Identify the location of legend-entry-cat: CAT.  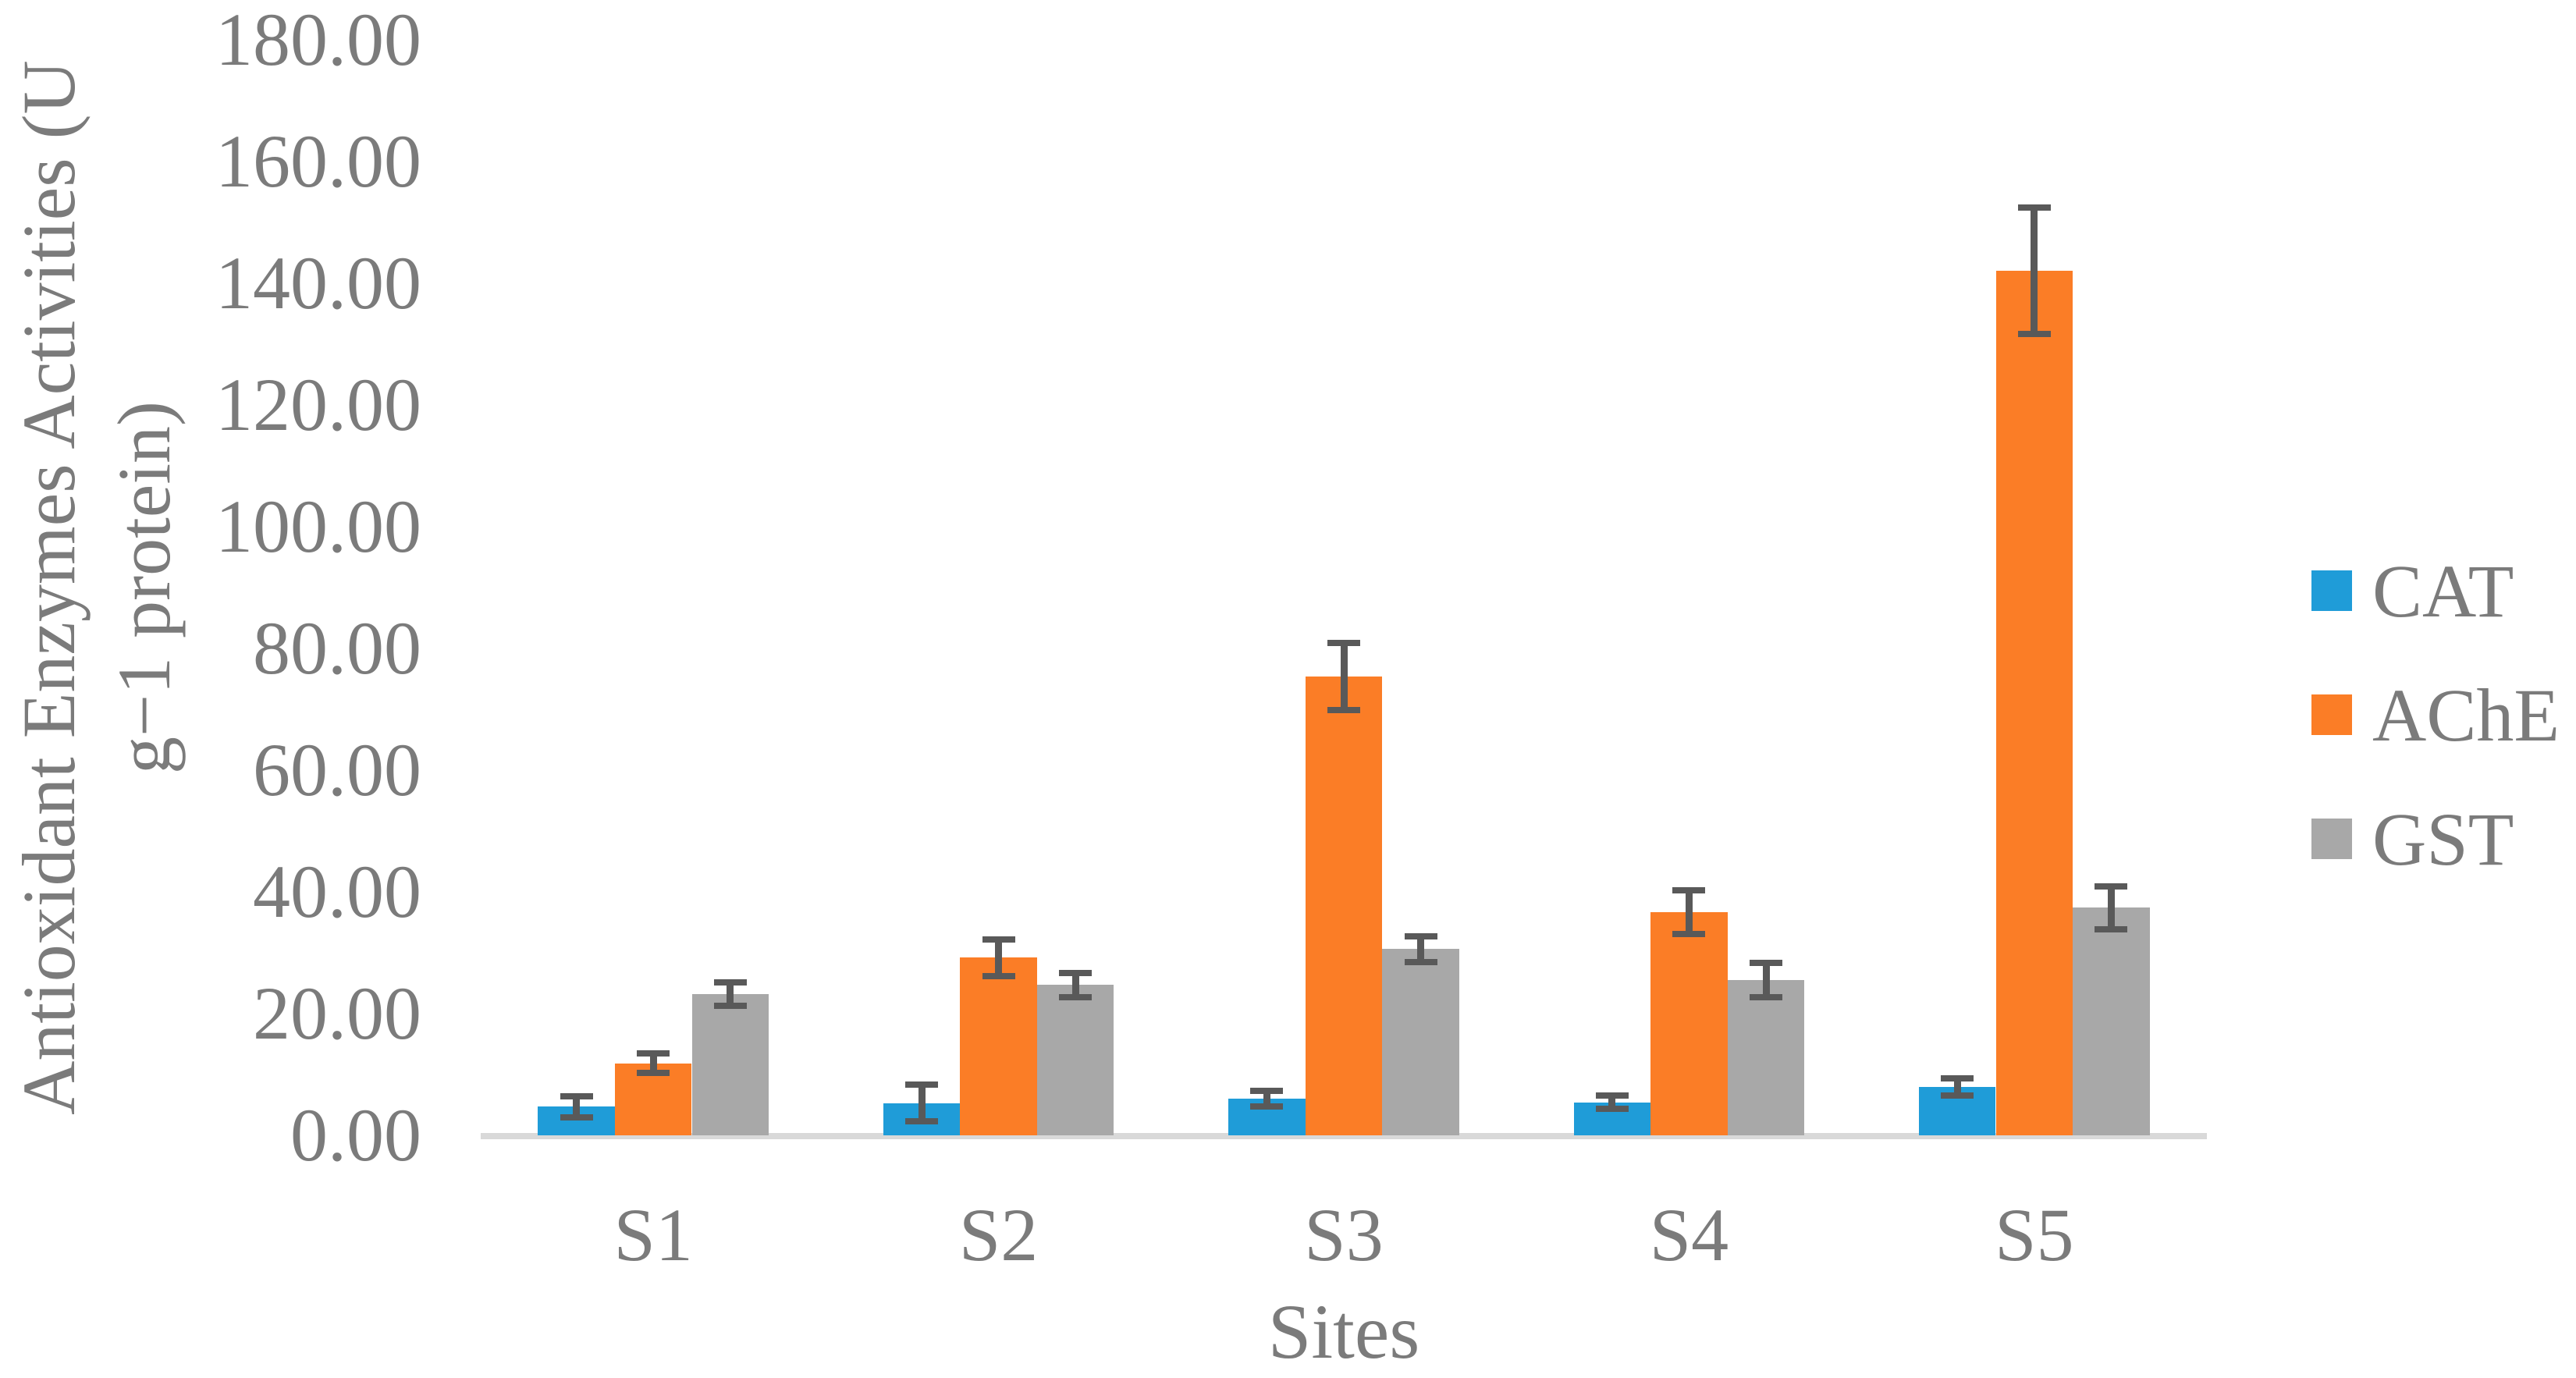
(2412, 591).